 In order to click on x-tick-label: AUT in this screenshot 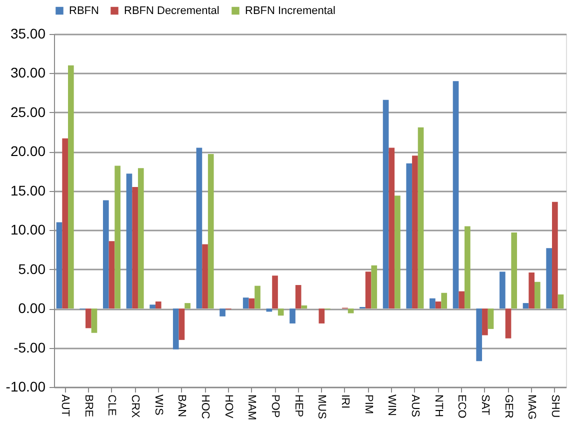, I will do `click(65, 405)`.